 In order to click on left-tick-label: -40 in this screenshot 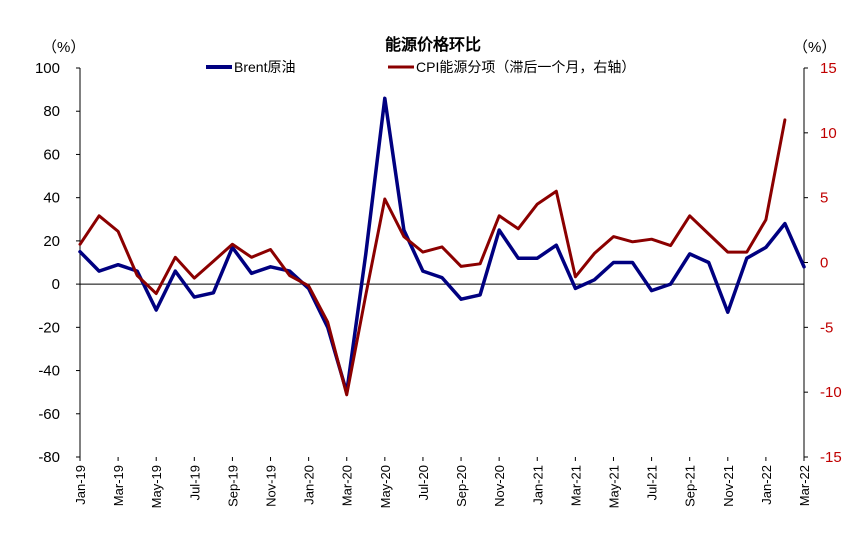, I will do `click(49, 371)`.